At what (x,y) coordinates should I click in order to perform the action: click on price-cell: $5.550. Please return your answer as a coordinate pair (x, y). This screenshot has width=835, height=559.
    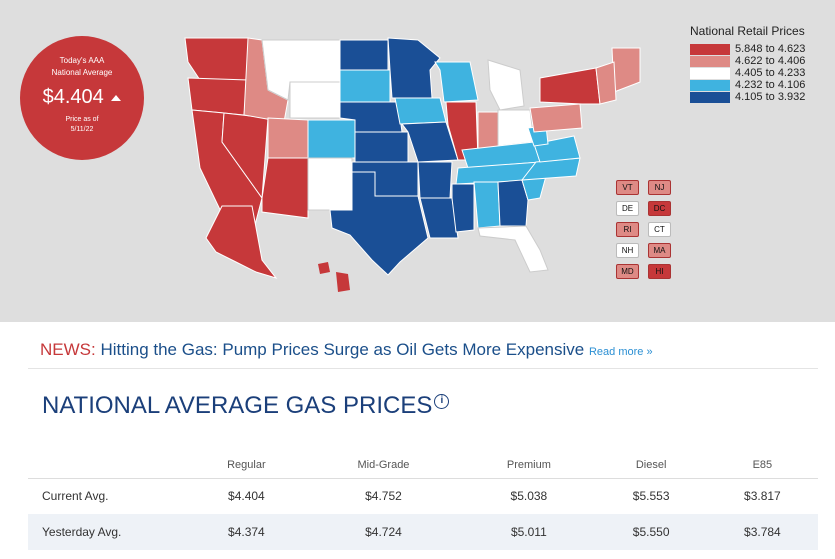
    Looking at the image, I should click on (651, 532).